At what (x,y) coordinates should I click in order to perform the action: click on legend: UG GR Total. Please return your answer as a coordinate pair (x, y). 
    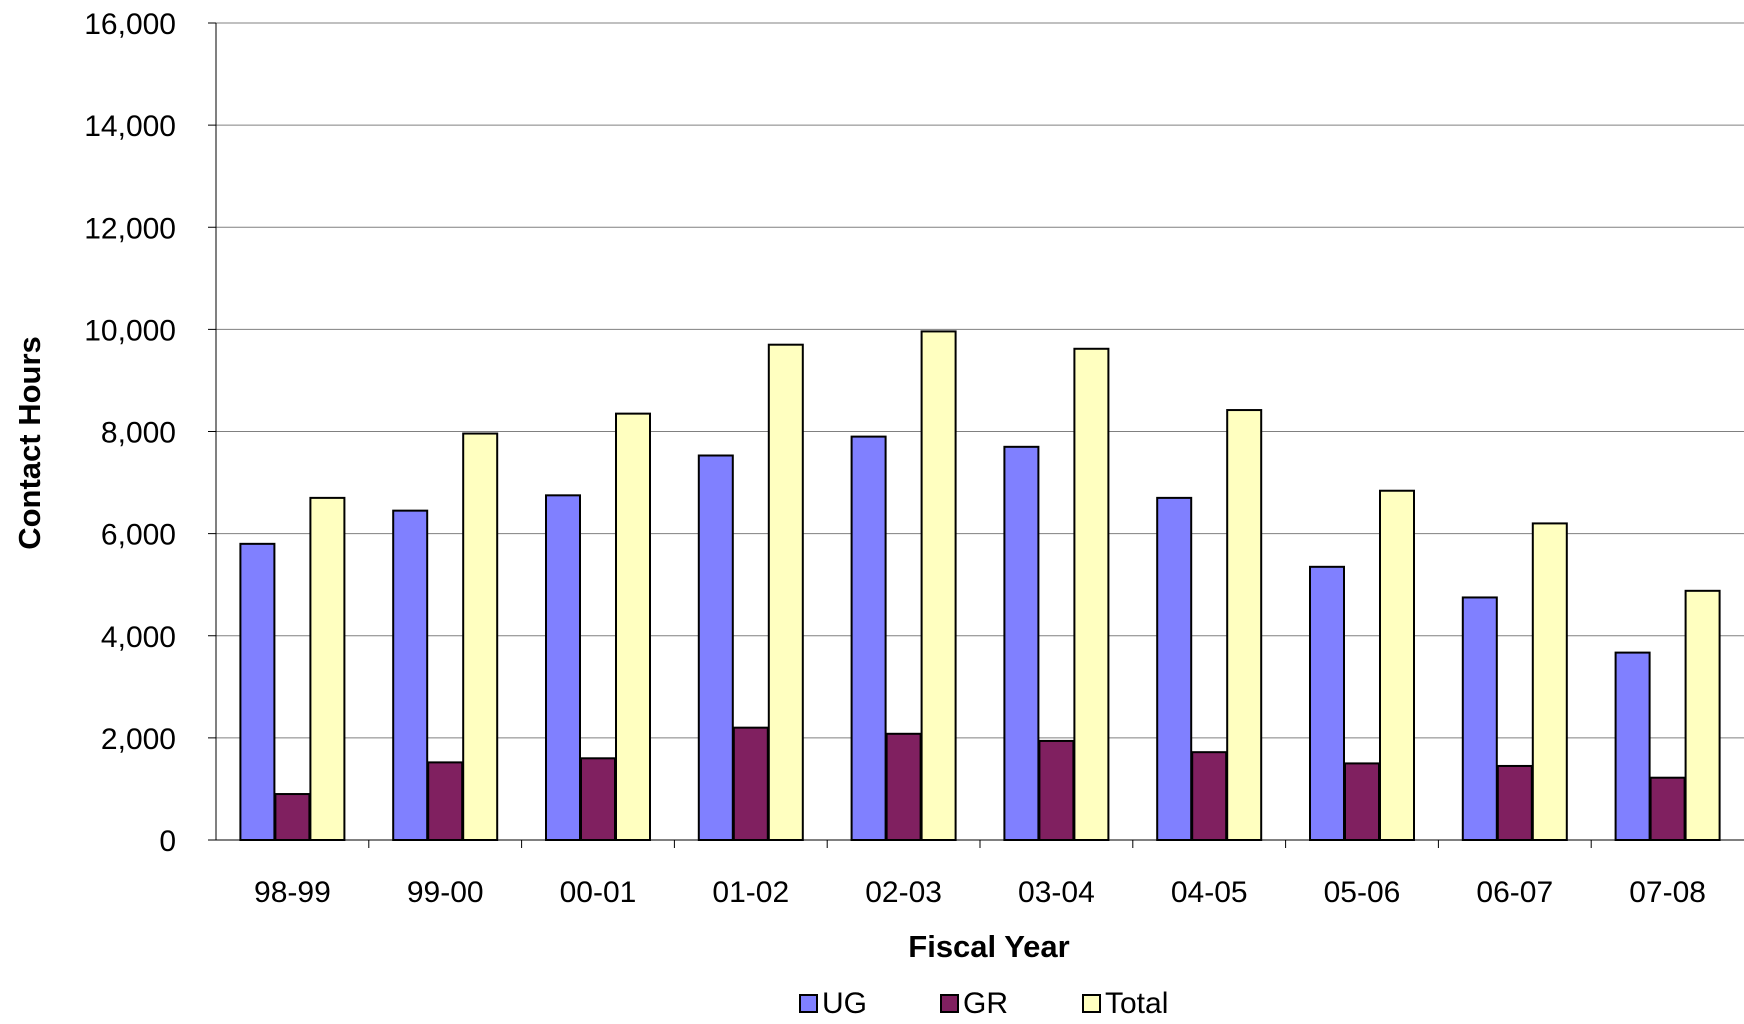
    Looking at the image, I should click on (983, 1003).